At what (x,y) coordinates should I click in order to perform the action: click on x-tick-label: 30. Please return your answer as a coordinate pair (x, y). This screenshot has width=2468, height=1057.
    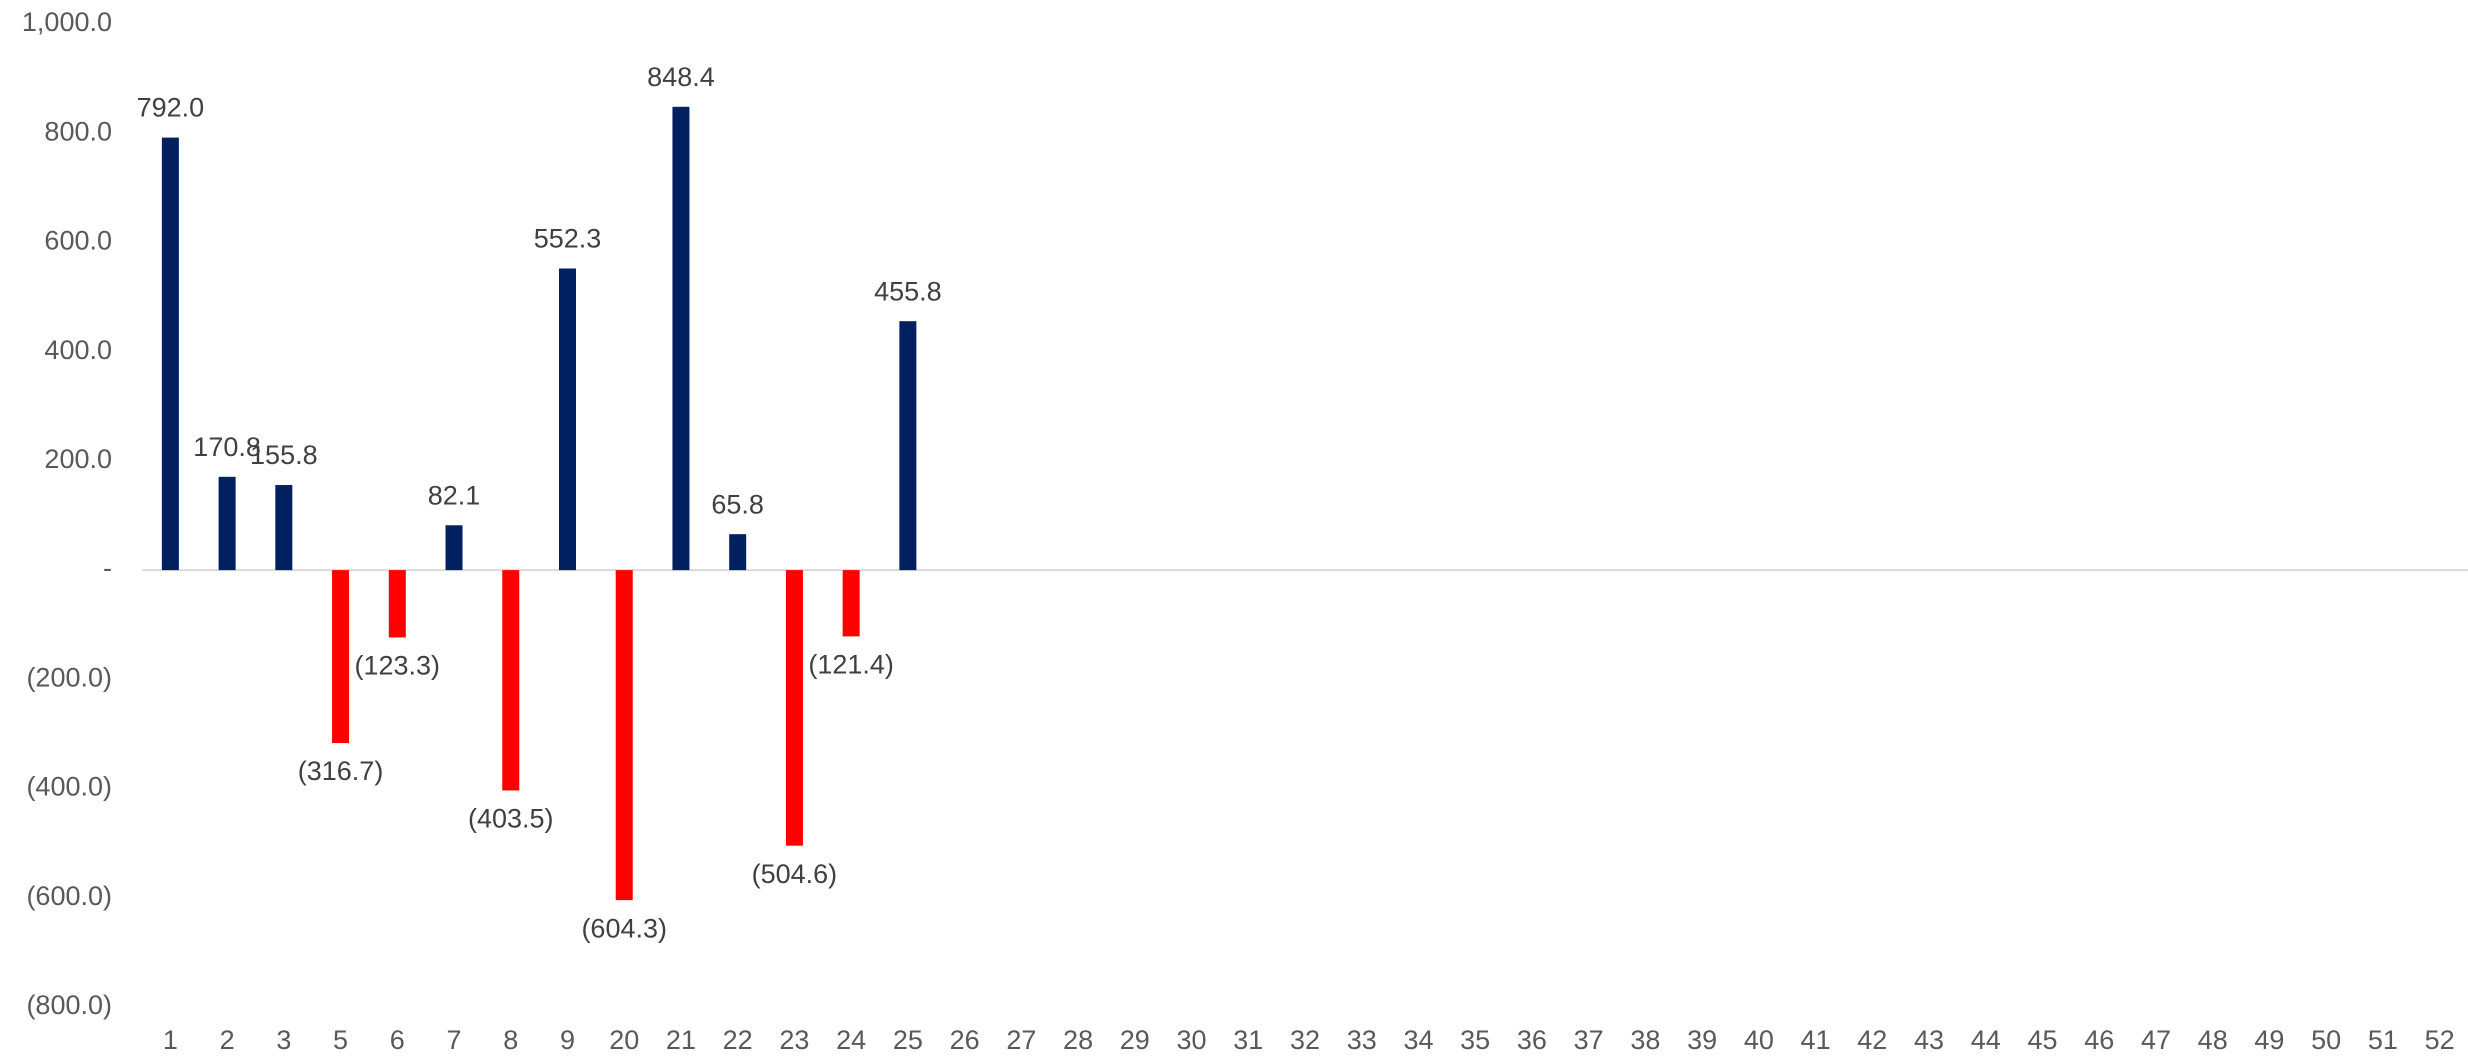
    Looking at the image, I should click on (1192, 1040).